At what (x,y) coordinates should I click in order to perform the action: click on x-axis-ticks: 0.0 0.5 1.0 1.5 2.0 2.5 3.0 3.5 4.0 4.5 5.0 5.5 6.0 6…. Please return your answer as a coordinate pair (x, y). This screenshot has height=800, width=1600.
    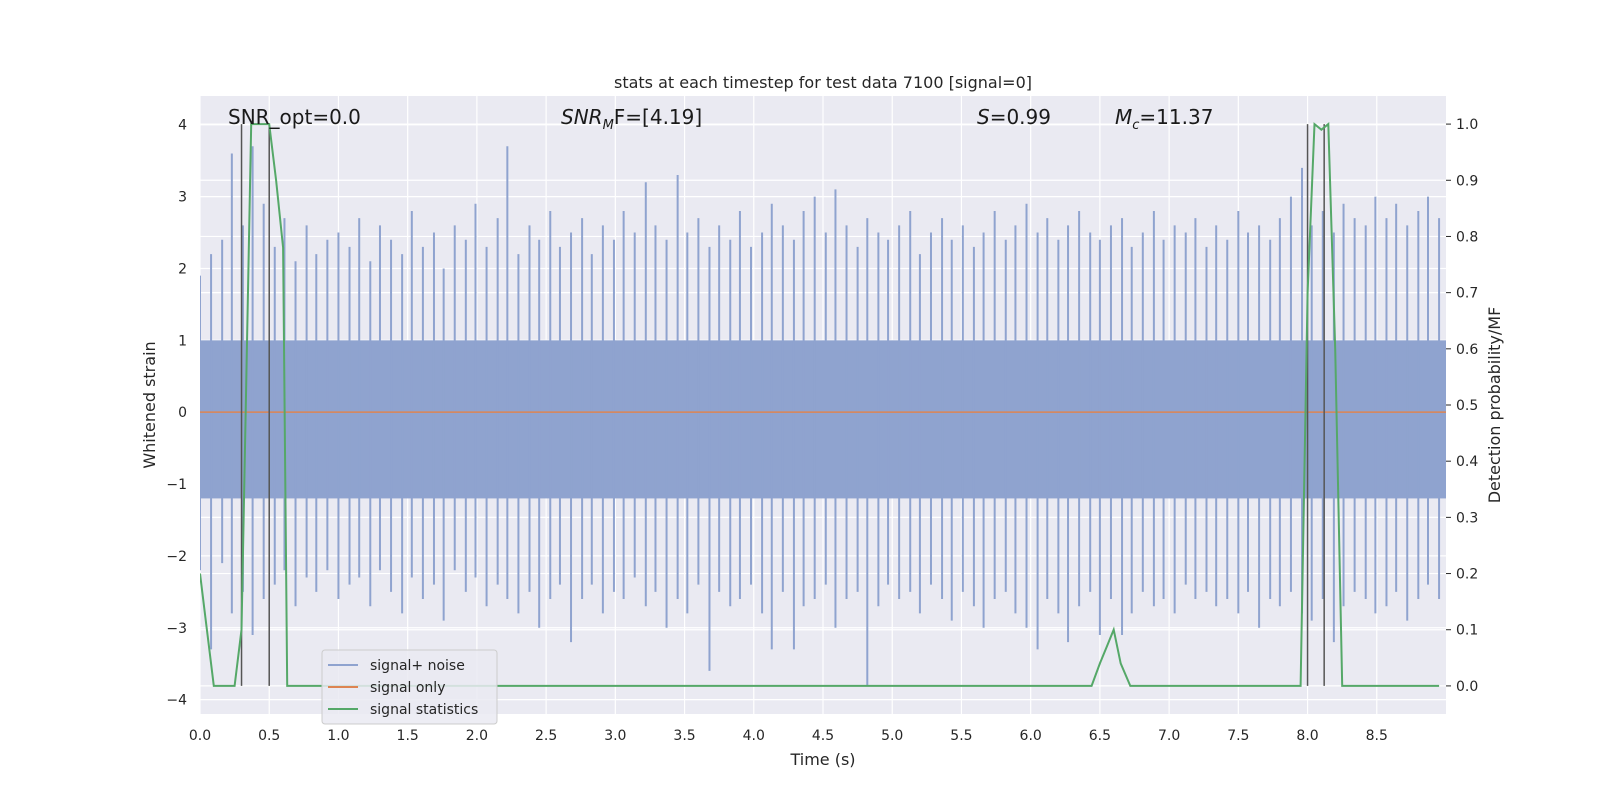
    Looking at the image, I should click on (788, 736).